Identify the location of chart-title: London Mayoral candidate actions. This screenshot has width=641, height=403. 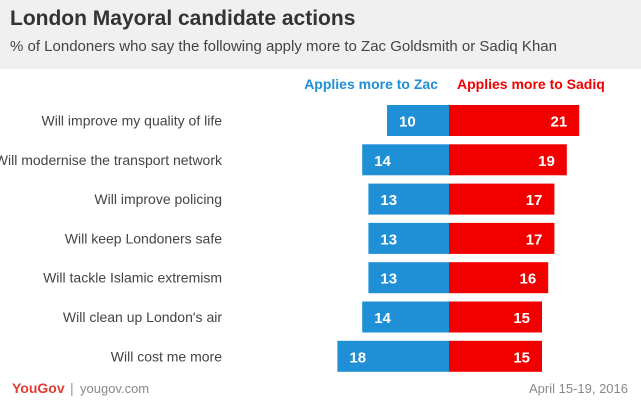
(183, 18).